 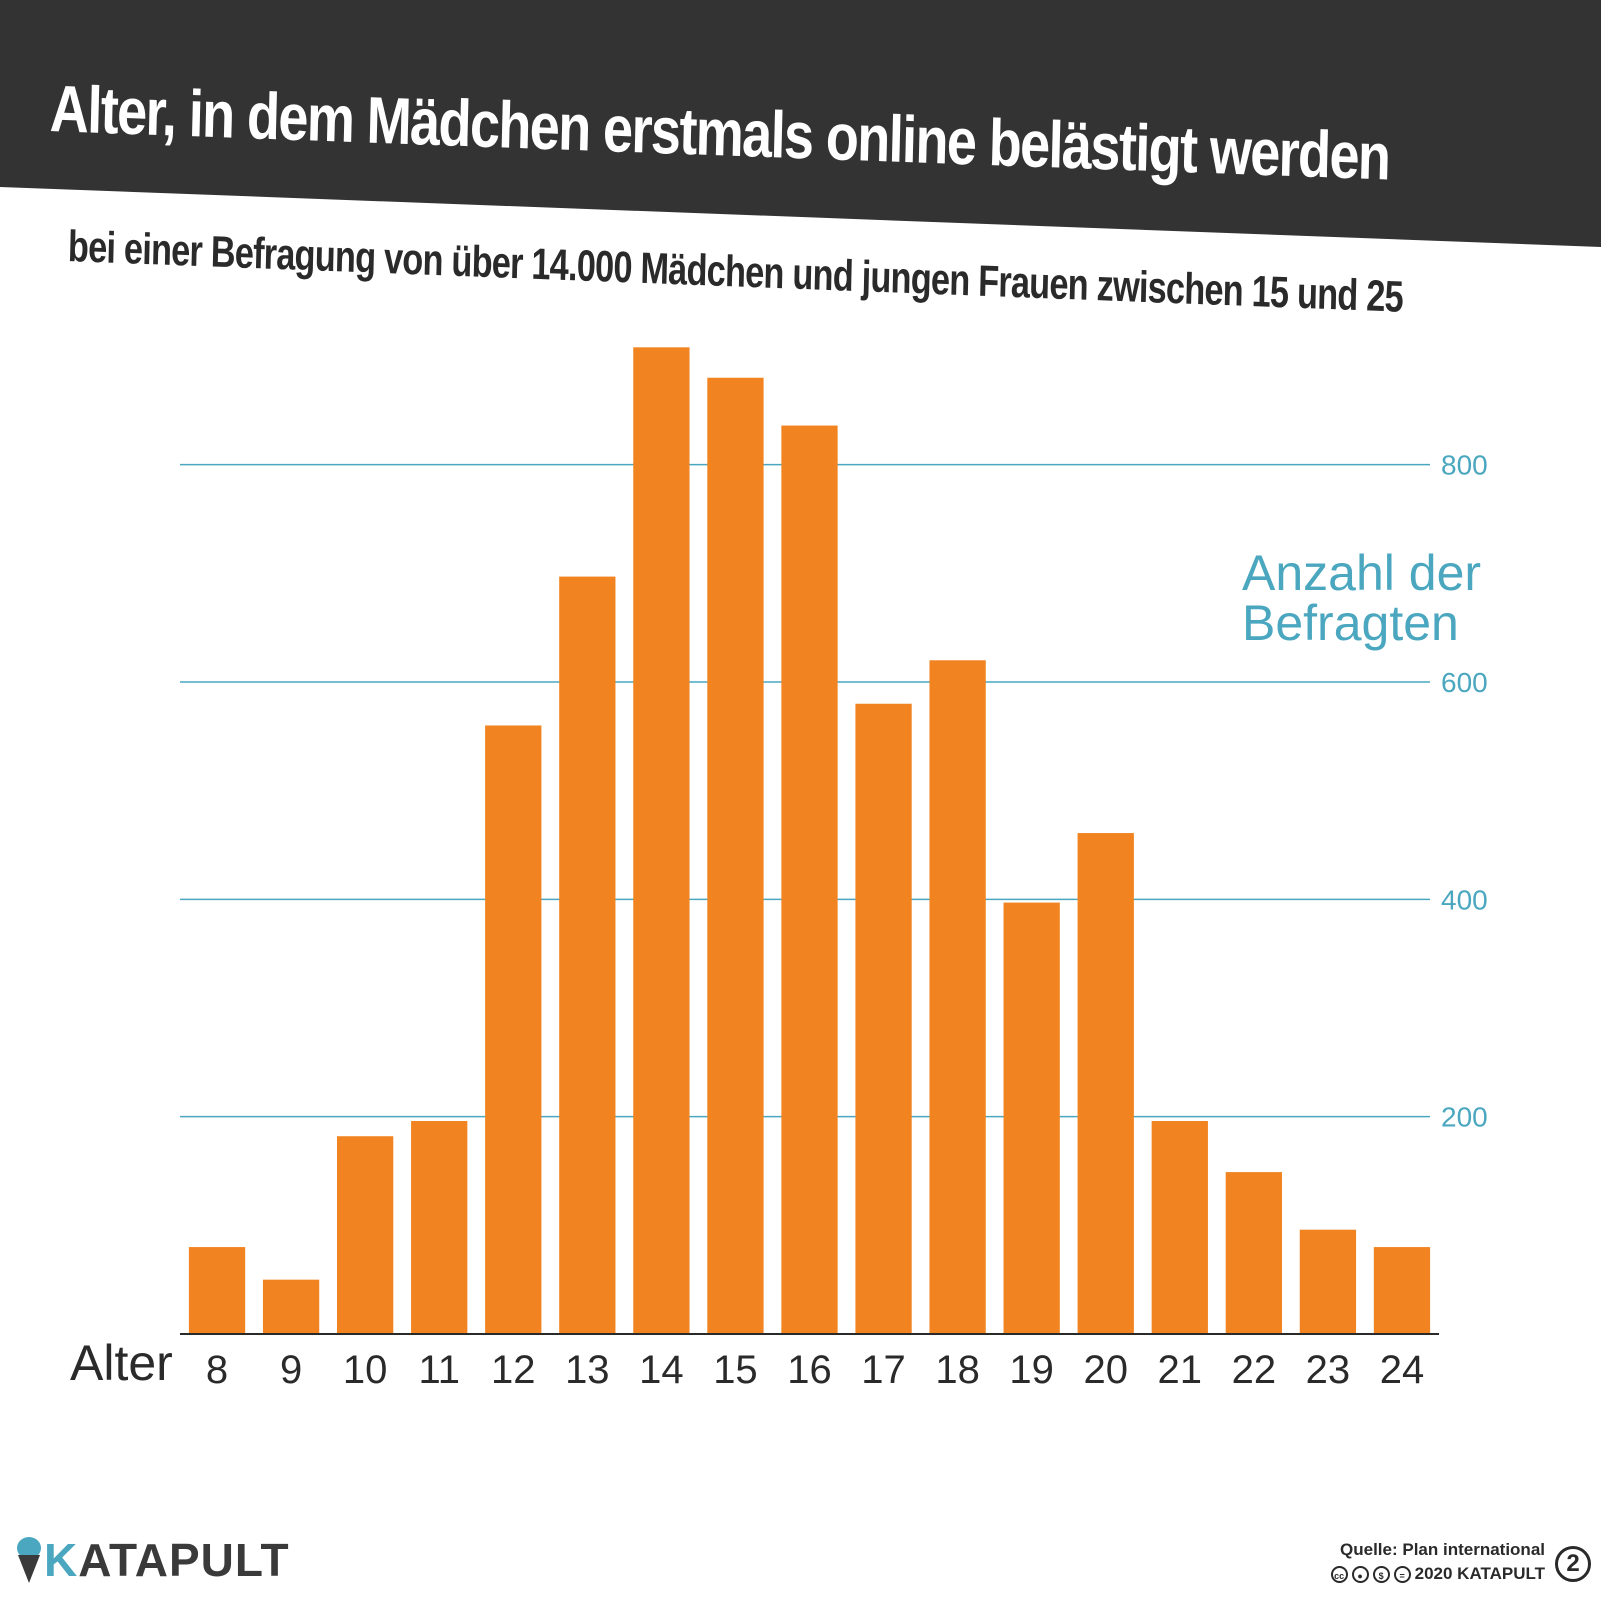 What do you see at coordinates (809, 1370) in the screenshot?
I see `x-tick-label: 16` at bounding box center [809, 1370].